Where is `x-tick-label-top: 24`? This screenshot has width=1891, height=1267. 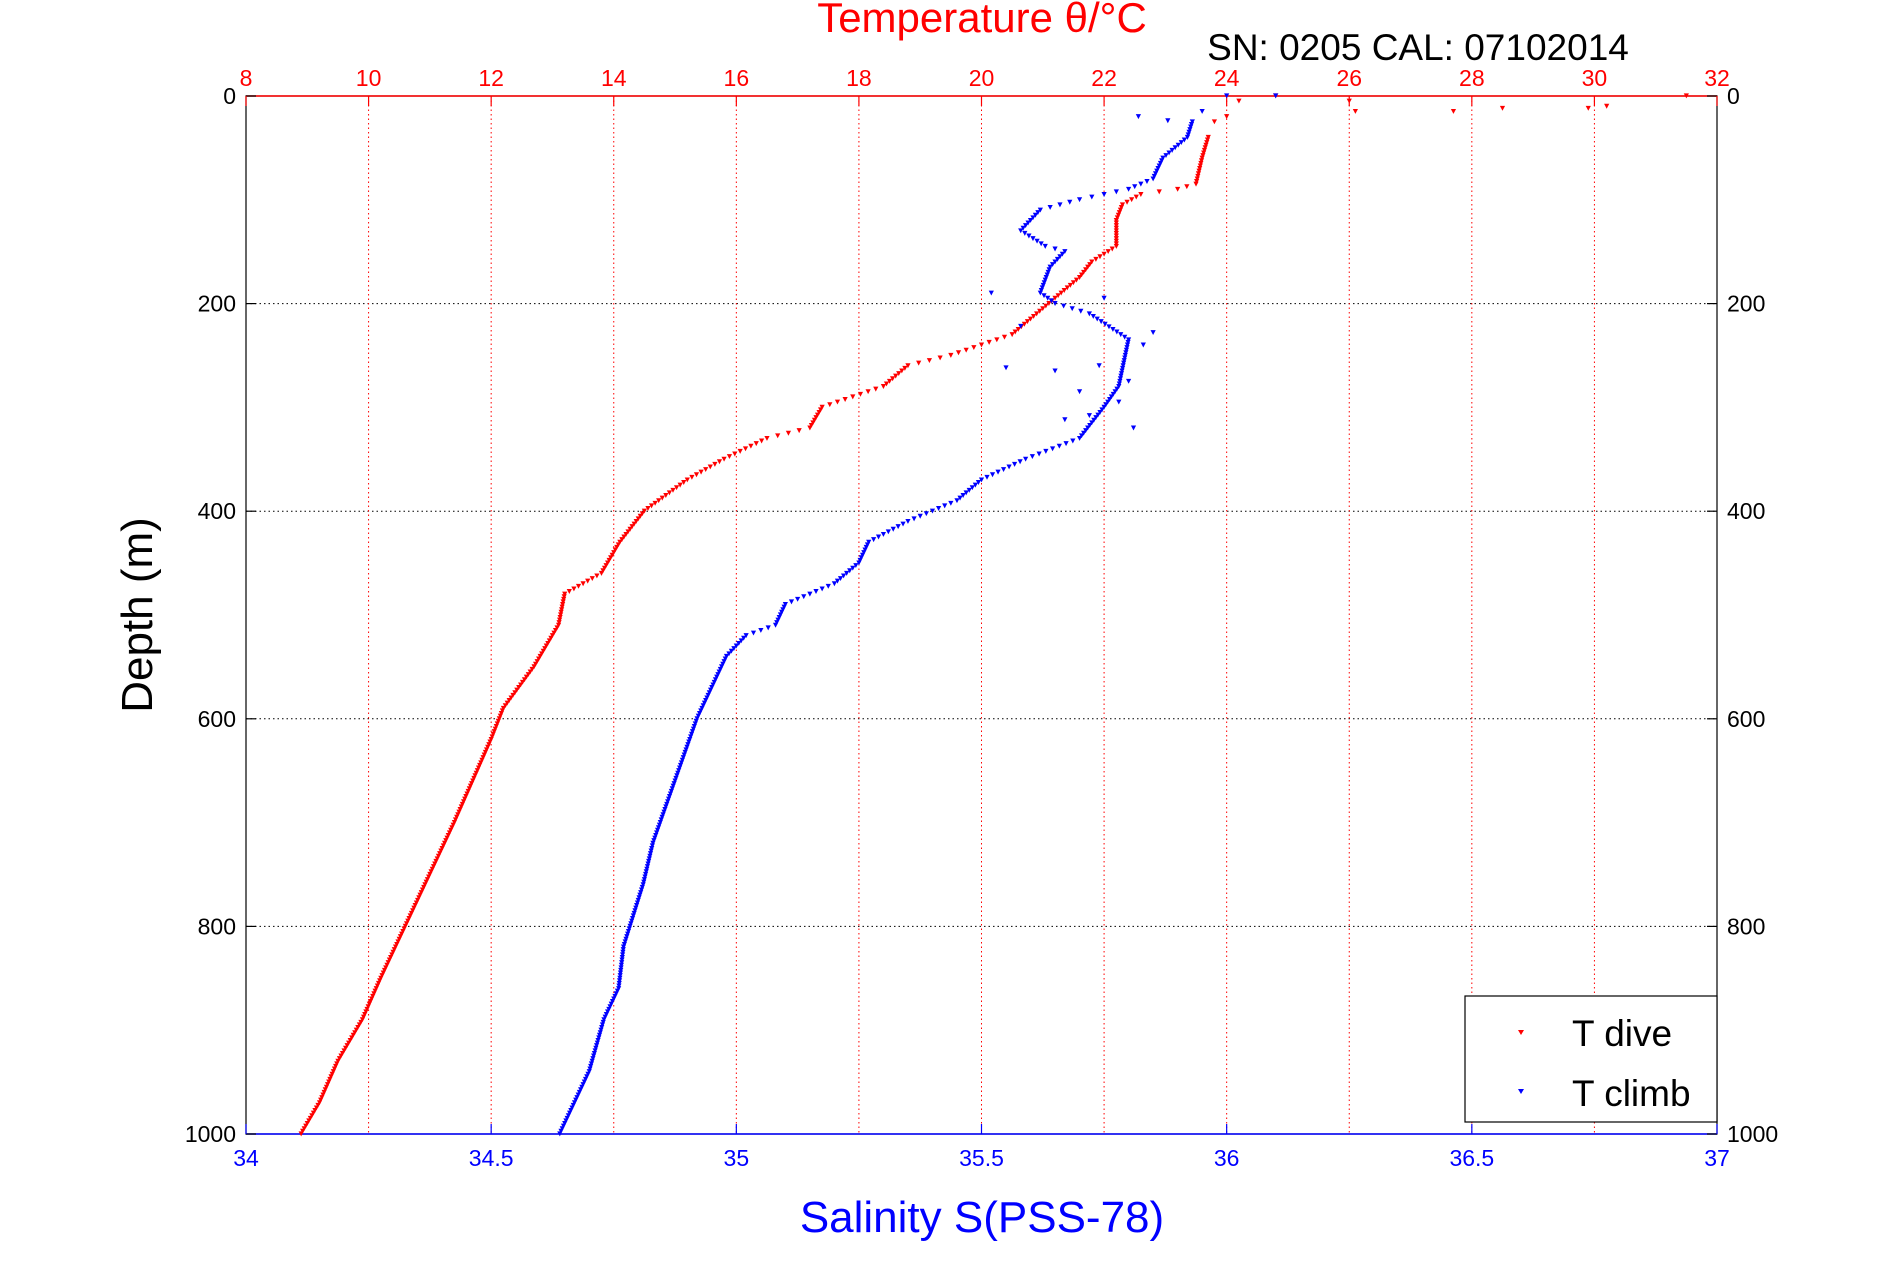
x-tick-label-top: 24 is located at coordinates (1227, 78).